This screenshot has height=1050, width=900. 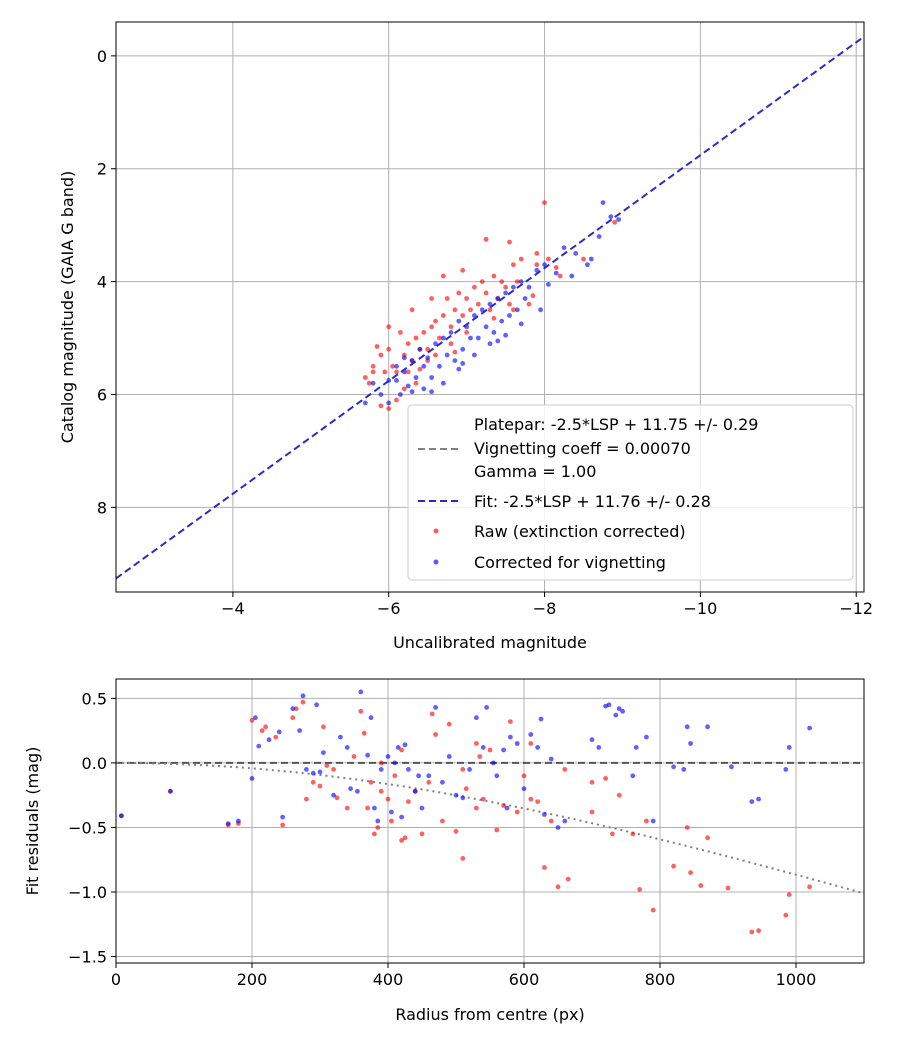 I want to click on y-tick-label: 8, so click(x=102, y=507).